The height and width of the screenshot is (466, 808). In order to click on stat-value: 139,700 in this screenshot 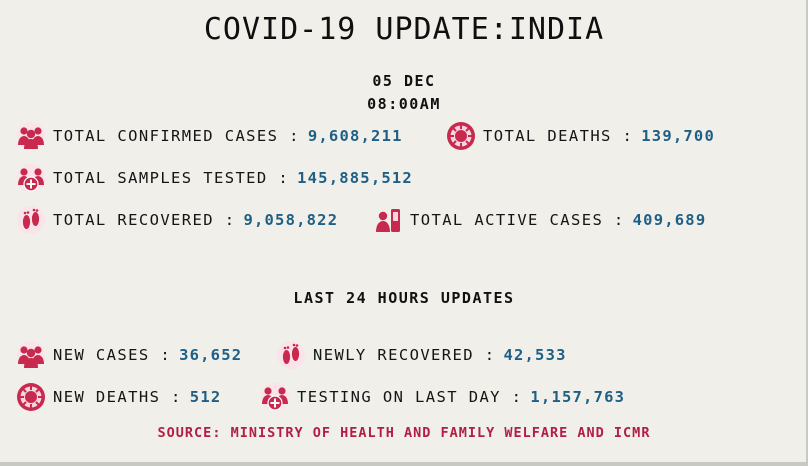, I will do `click(678, 136)`.